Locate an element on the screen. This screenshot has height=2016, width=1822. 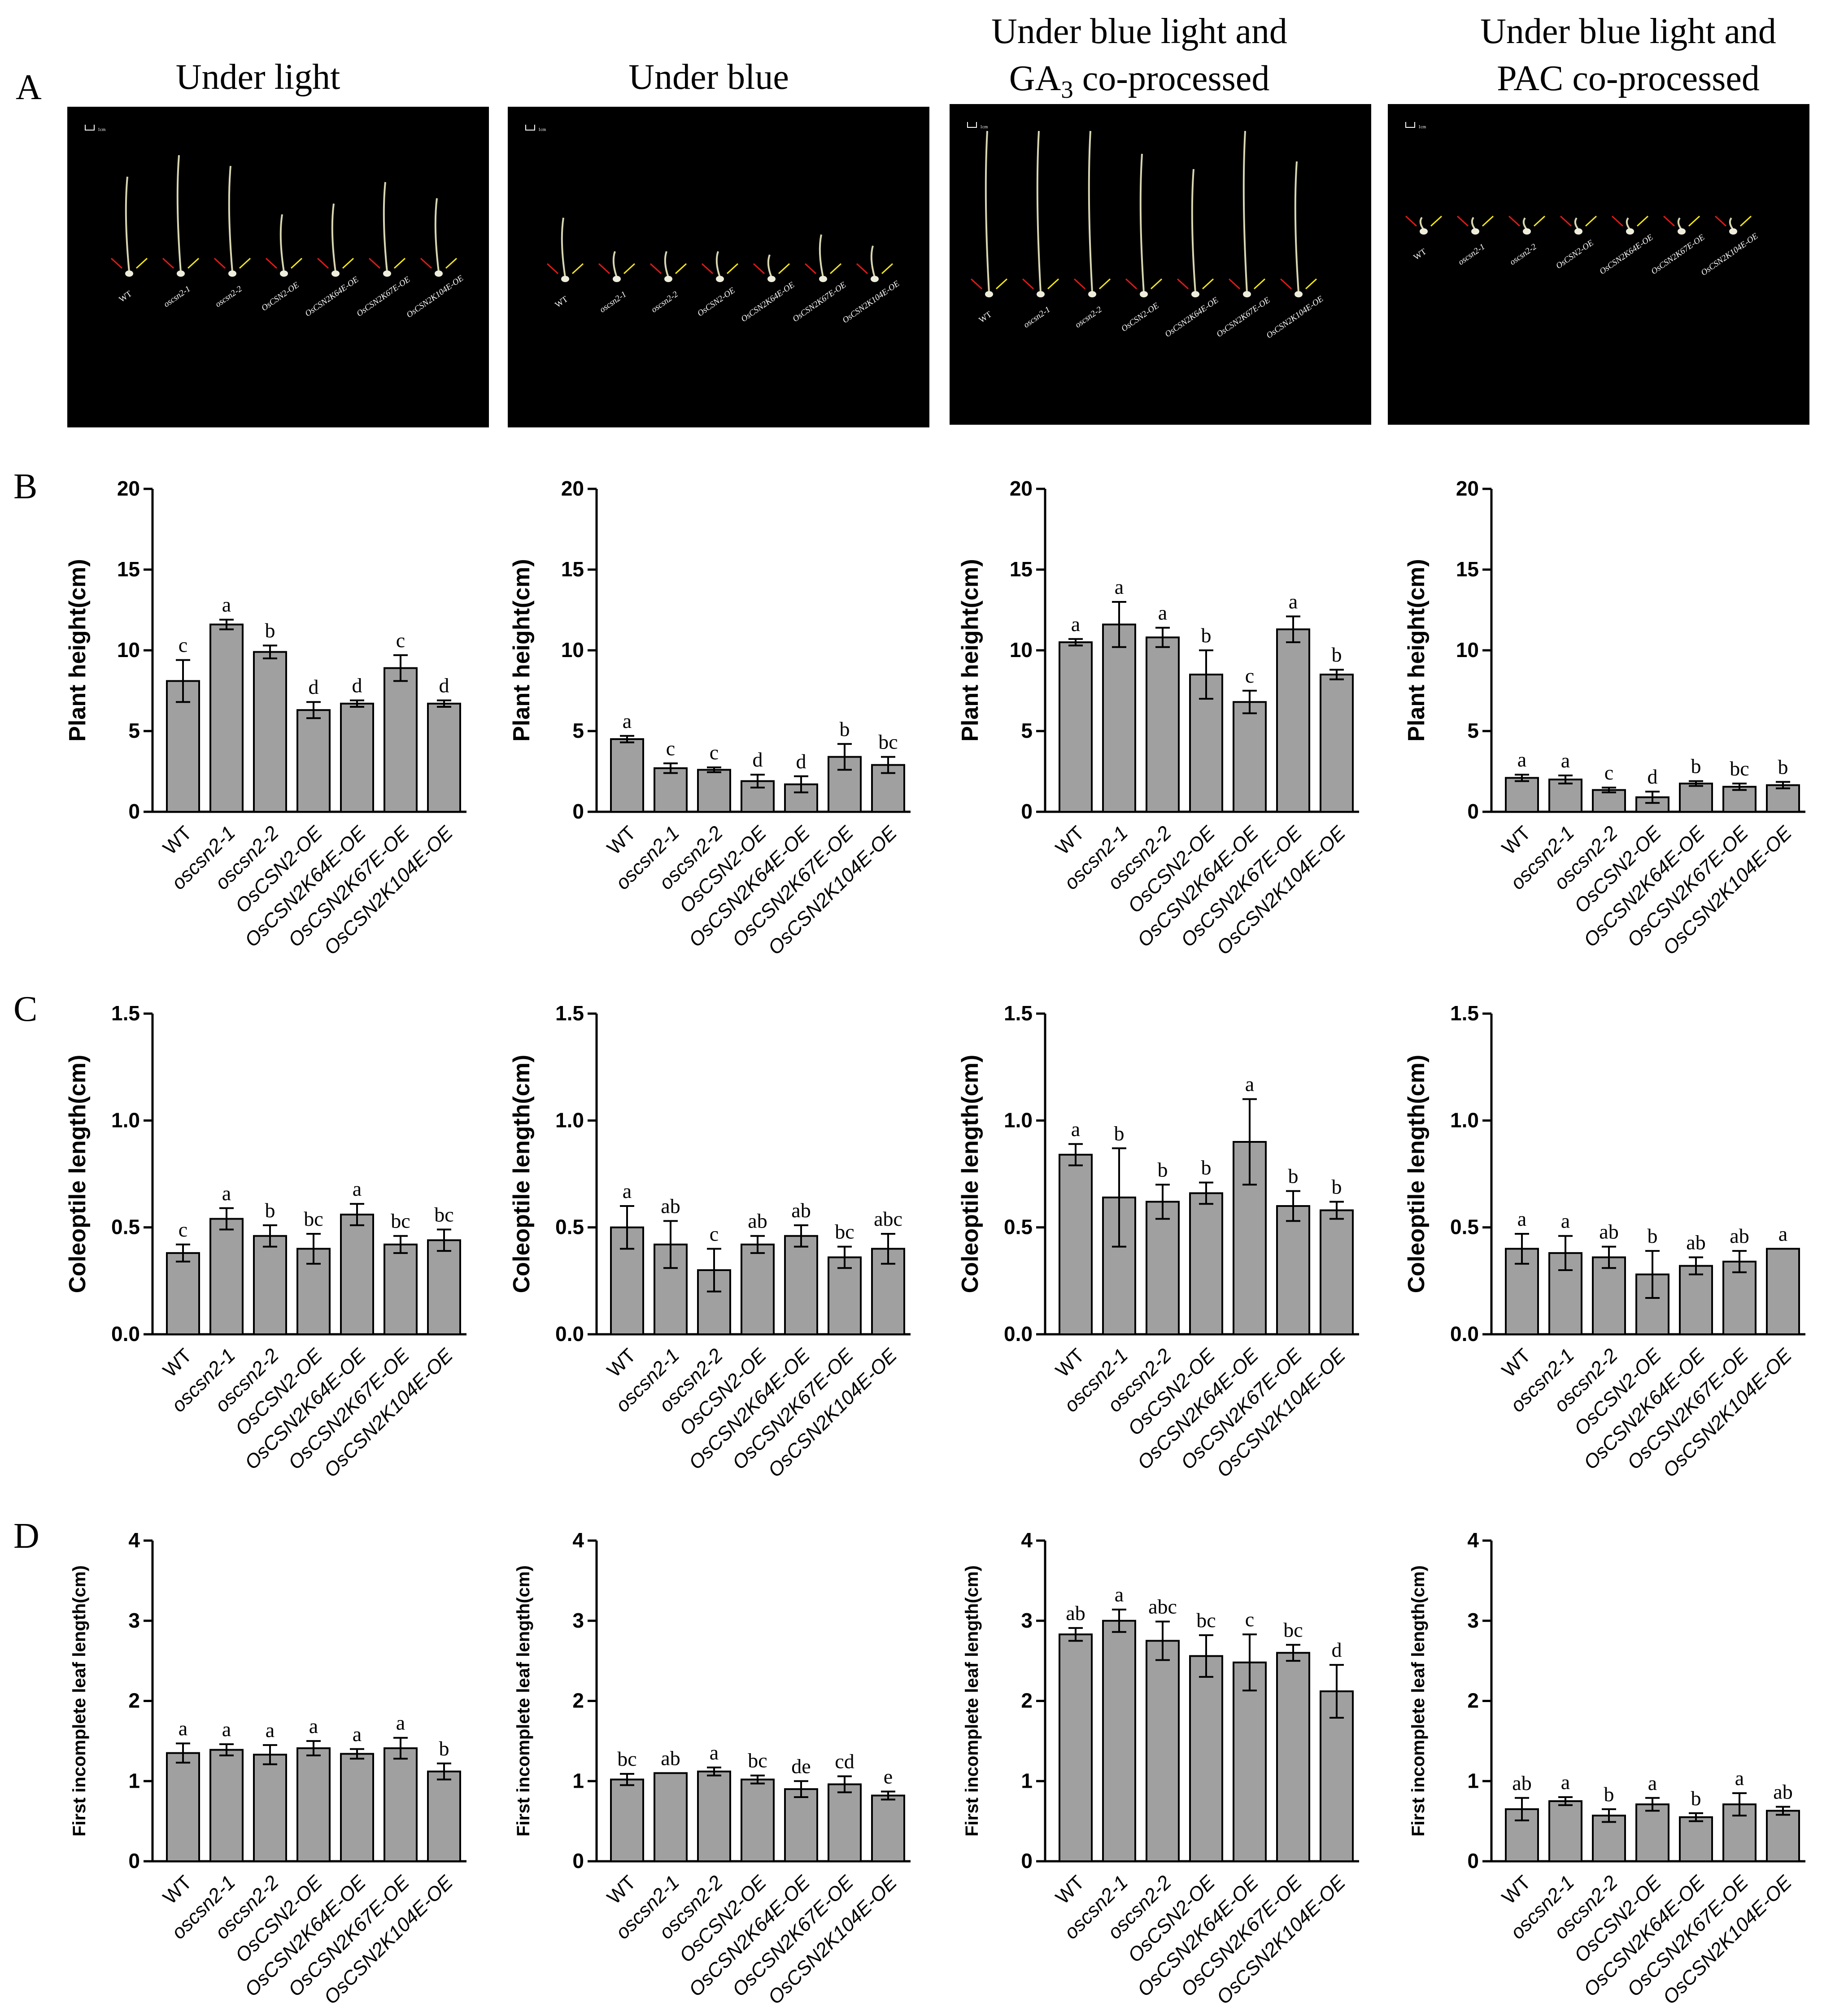
y-tick-label: 3 is located at coordinates (578, 1621).